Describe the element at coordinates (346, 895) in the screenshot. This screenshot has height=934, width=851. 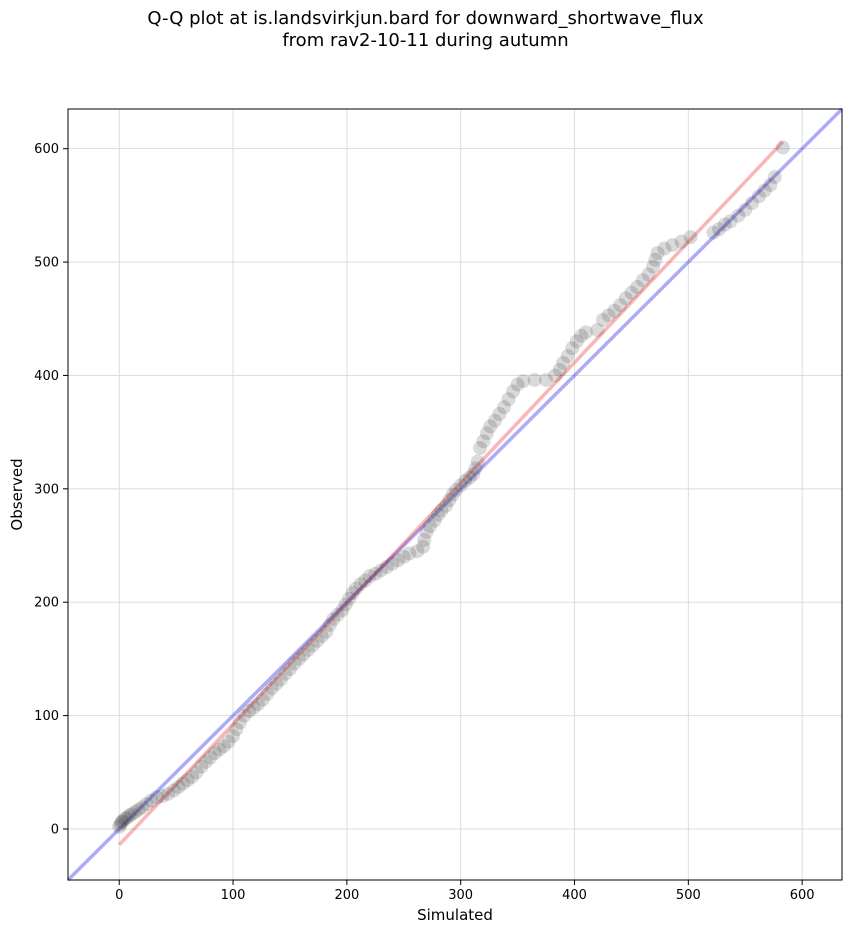
I see `x-tick-label: 200` at that location.